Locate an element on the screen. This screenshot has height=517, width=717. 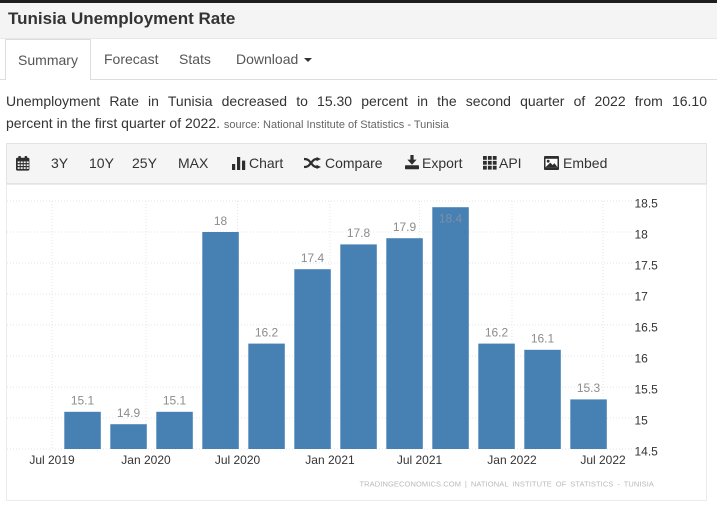
svg-text: Jan 2020 is located at coordinates (146, 460).